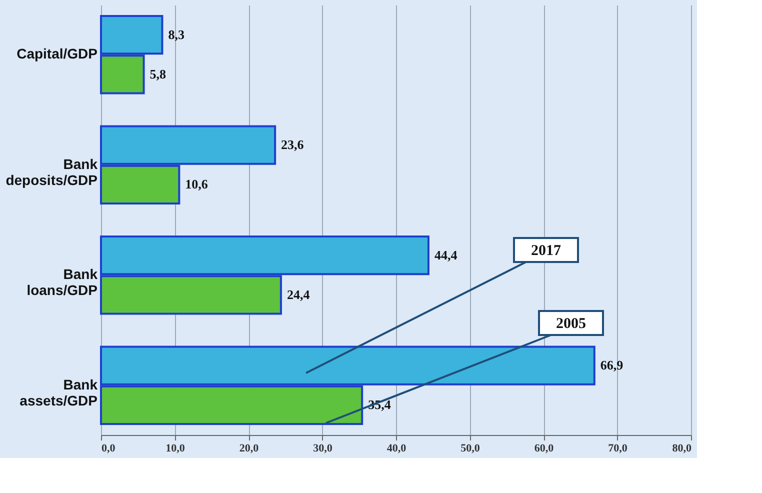 Image resolution: width=762 pixels, height=493 pixels. I want to click on y-tick-label: Bank deposits/GDP, so click(52, 172).